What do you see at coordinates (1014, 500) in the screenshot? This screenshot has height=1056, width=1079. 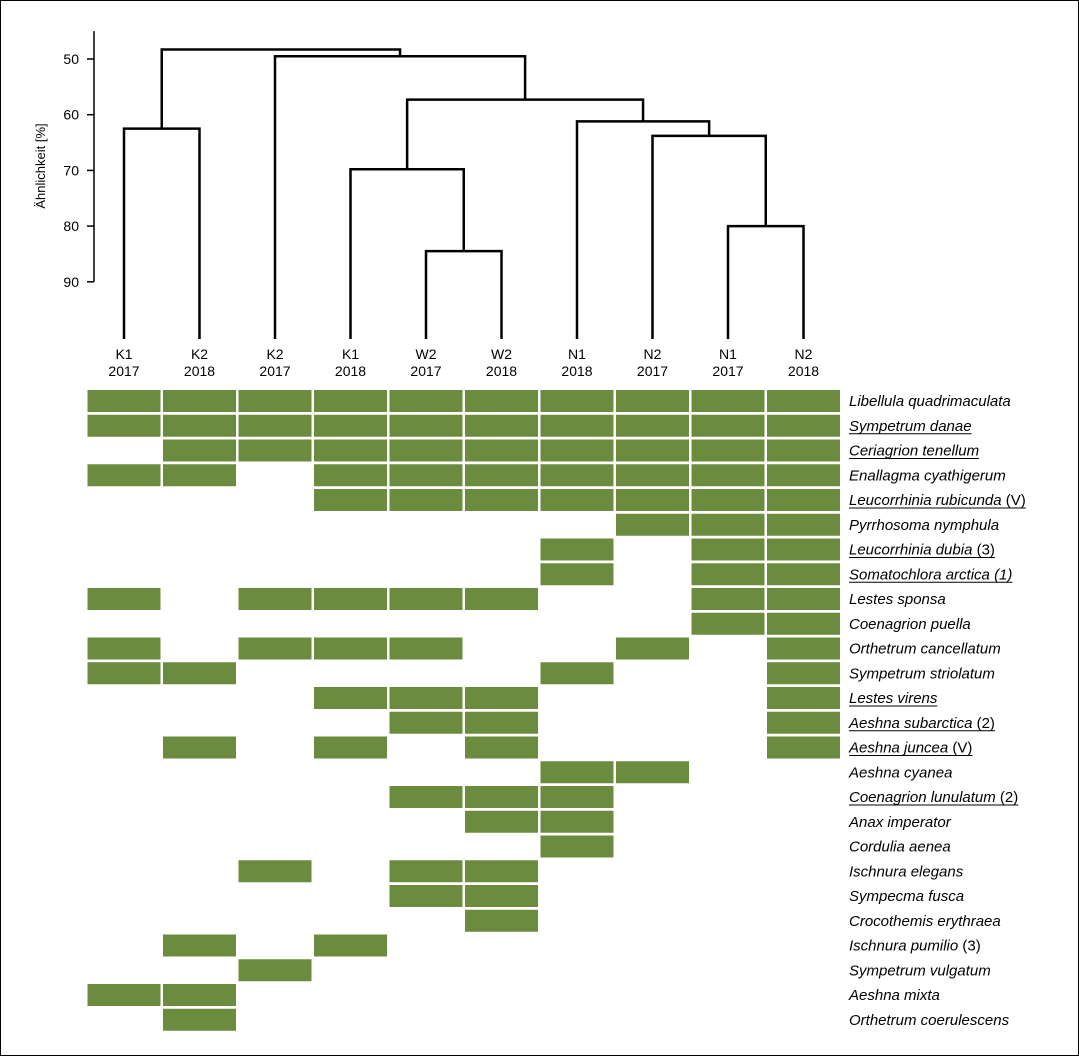 I see `species-red-list-status: (V)` at bounding box center [1014, 500].